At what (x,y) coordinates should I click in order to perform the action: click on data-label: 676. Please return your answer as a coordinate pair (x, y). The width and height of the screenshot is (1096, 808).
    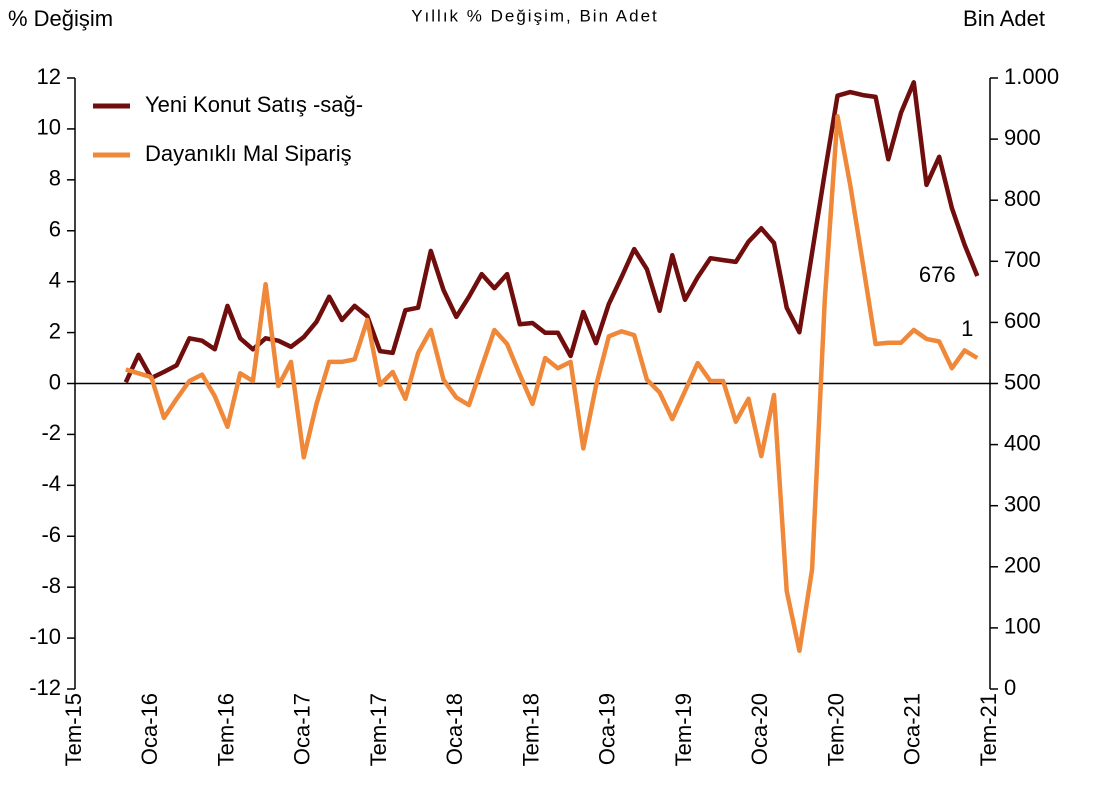
    Looking at the image, I should click on (937, 274).